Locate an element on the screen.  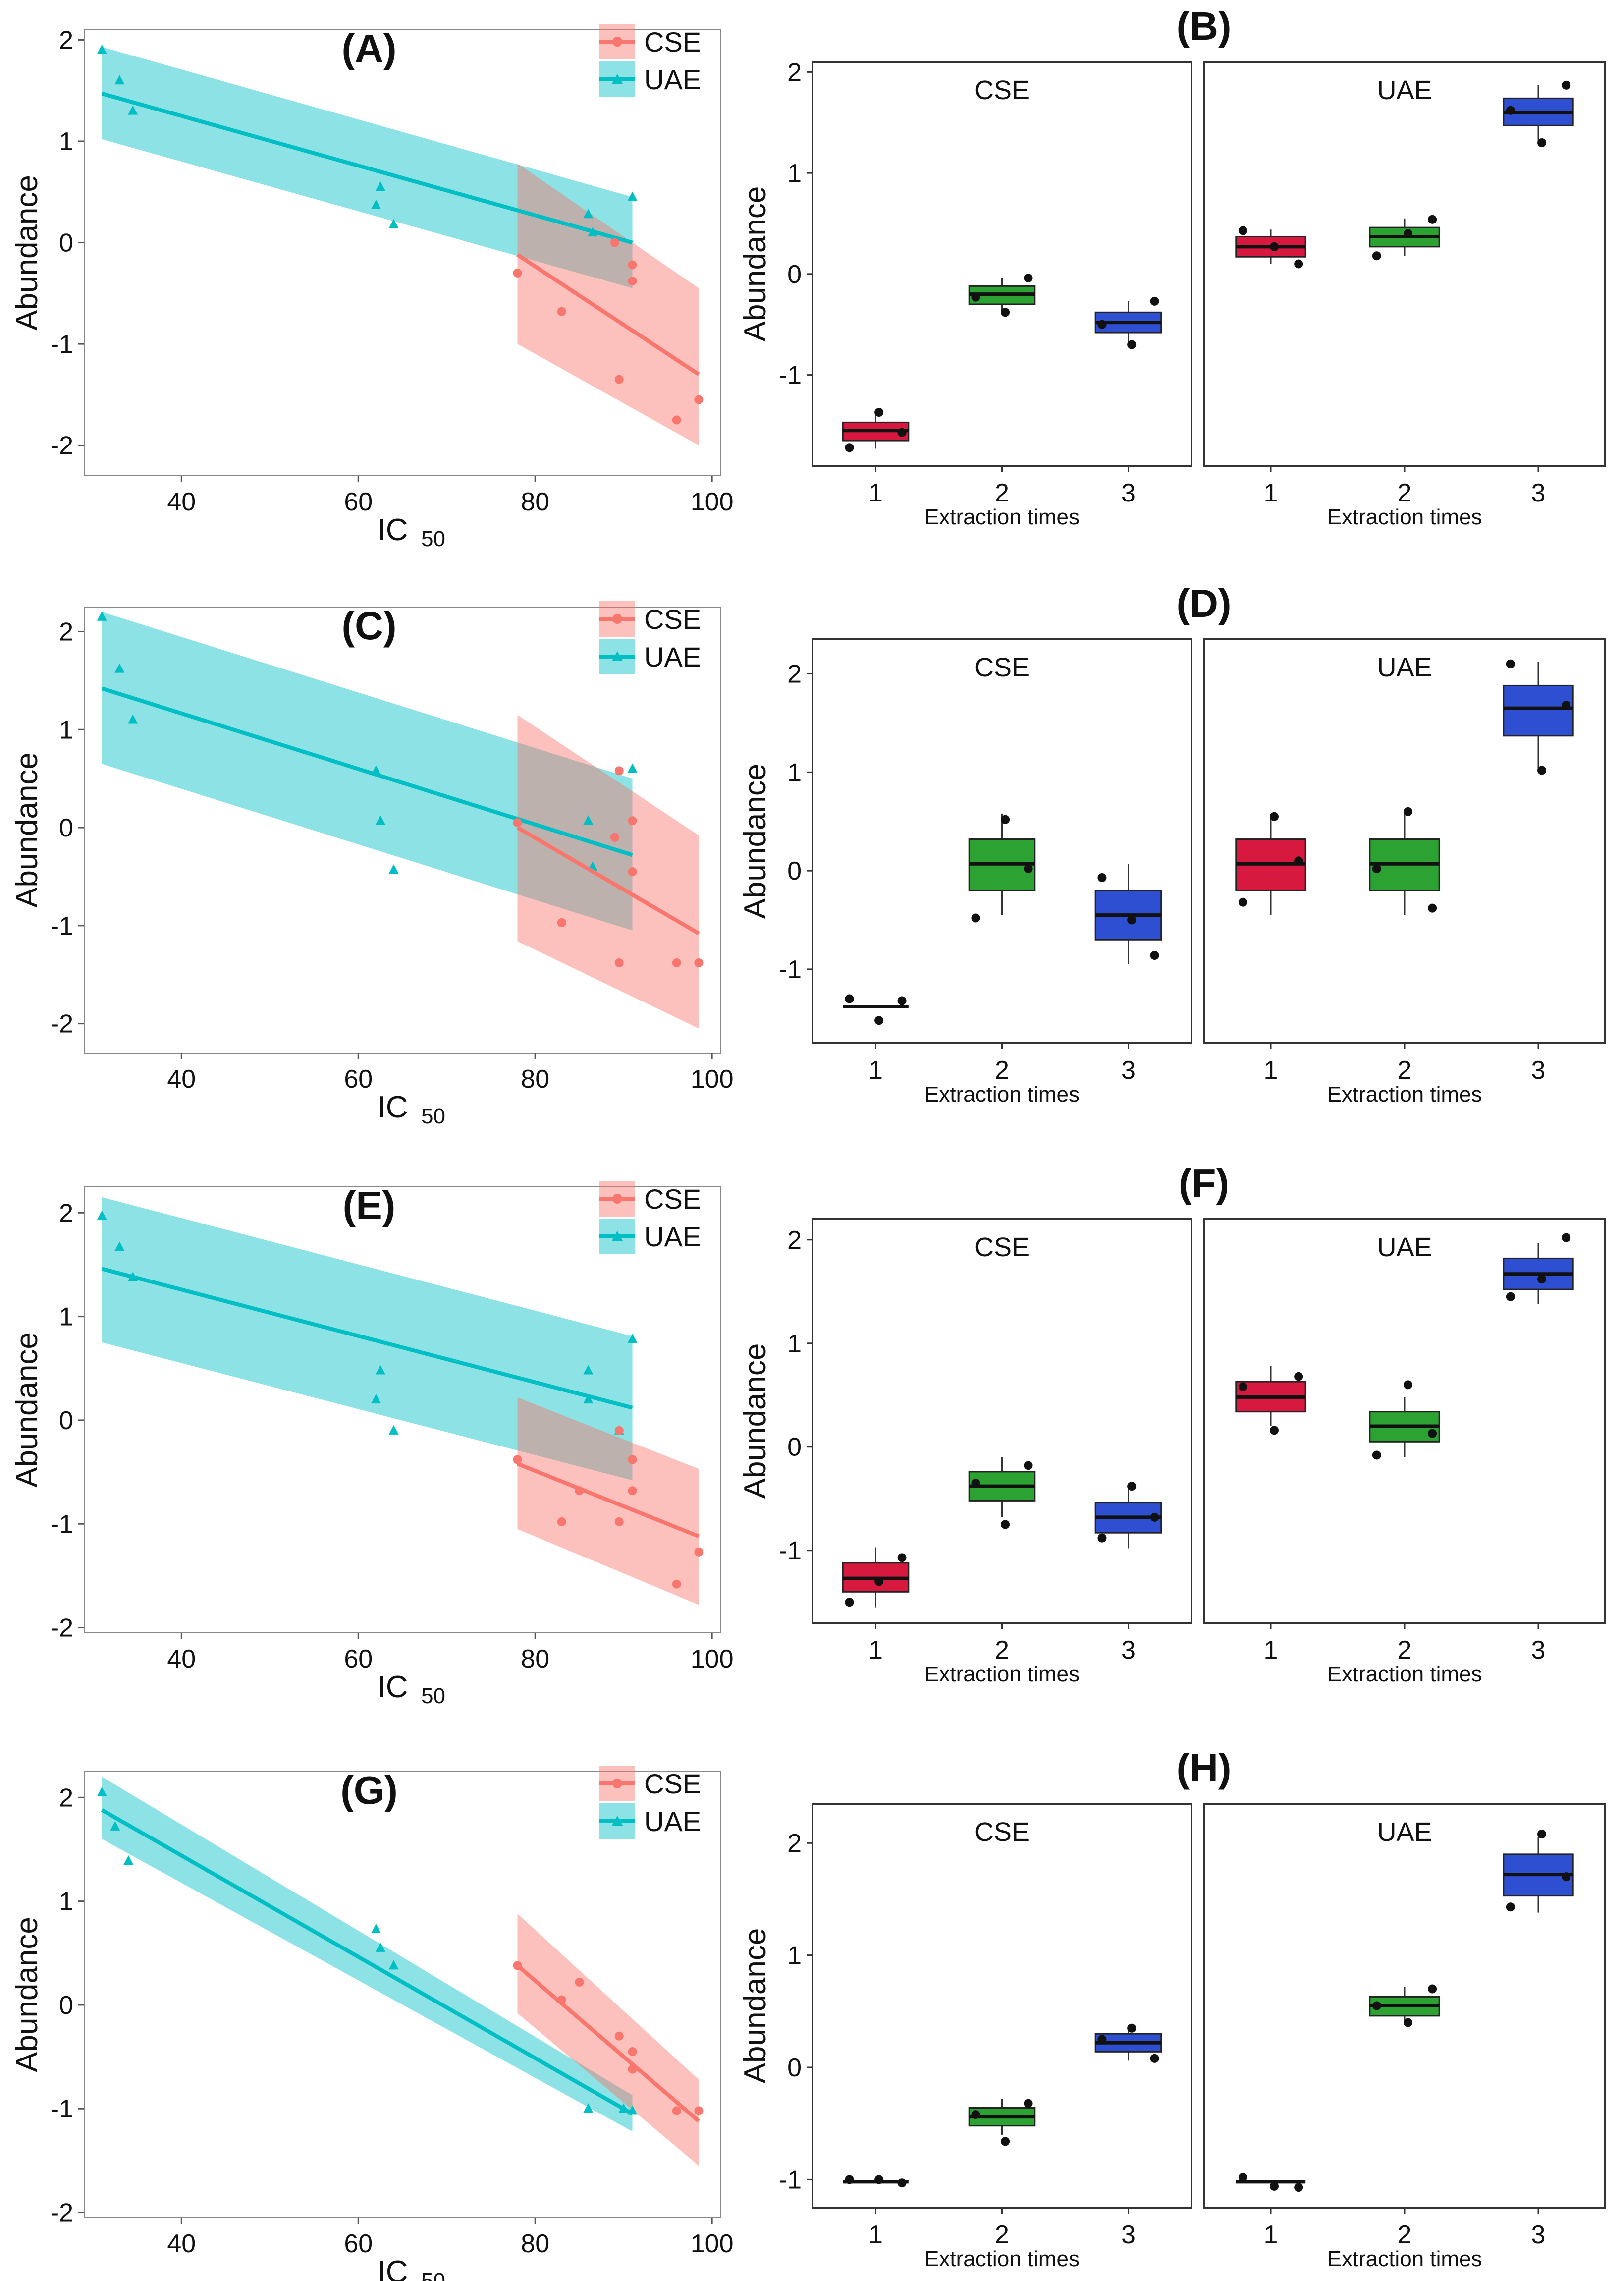
x-axis-title-subscript: 50 is located at coordinates (433, 1116).